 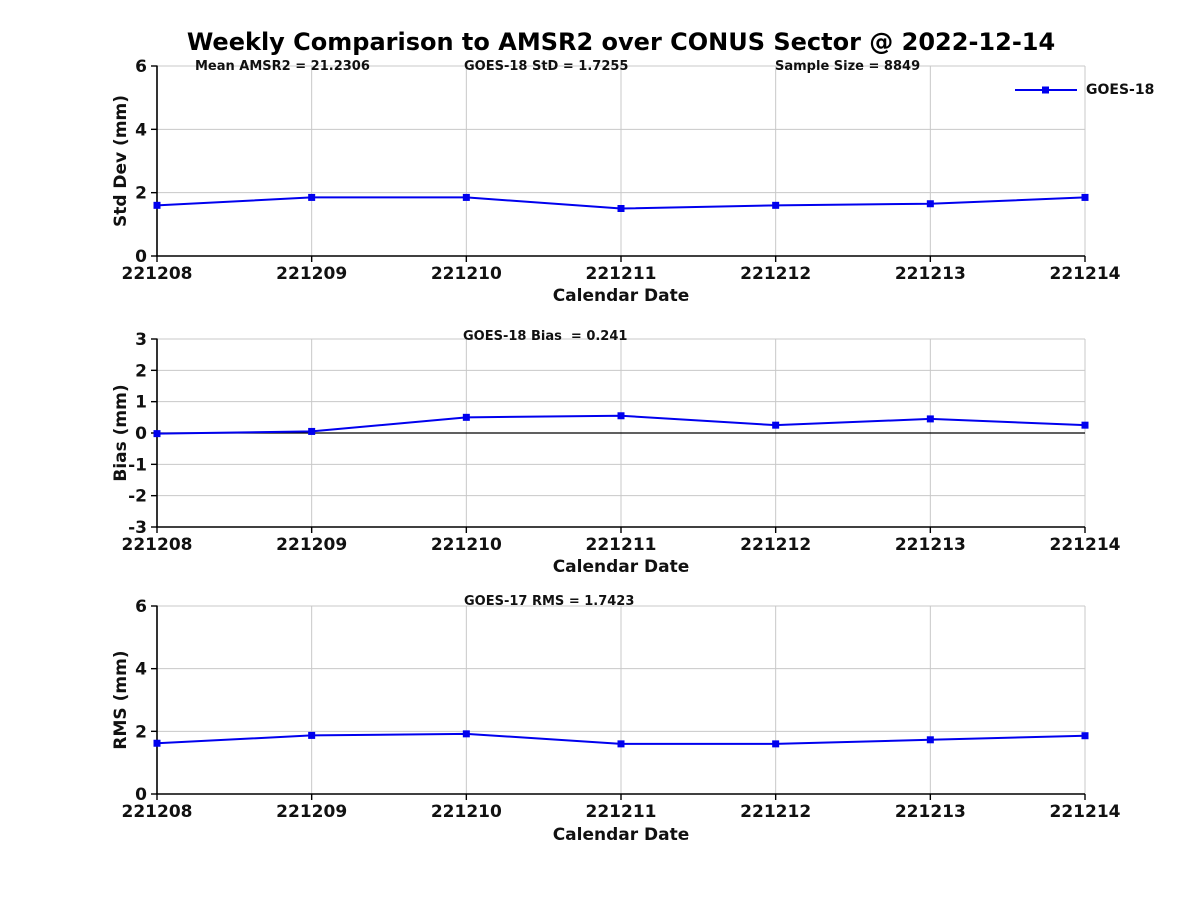 I want to click on legend-line-marker-icon, so click(x=1046, y=90).